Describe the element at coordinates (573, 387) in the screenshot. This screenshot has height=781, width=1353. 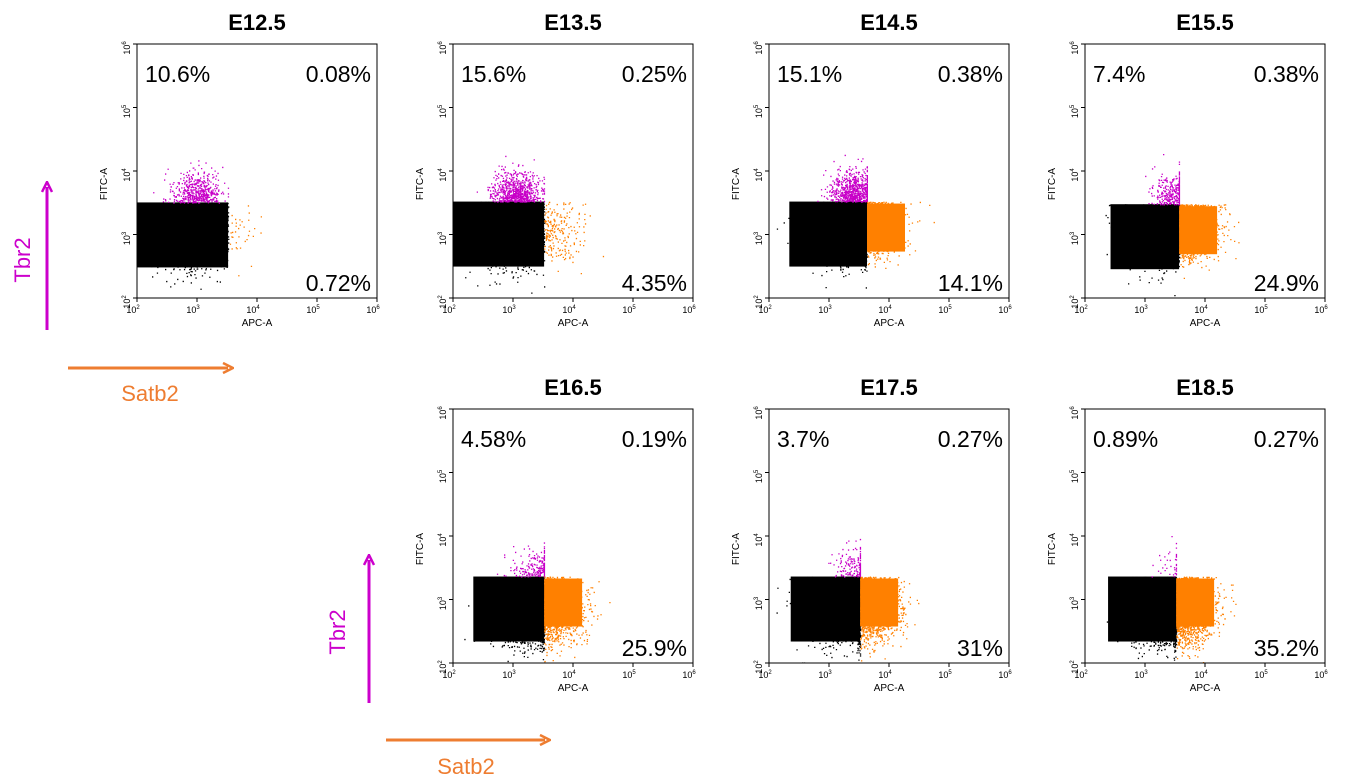
I see `panel-title: E16.5` at that location.